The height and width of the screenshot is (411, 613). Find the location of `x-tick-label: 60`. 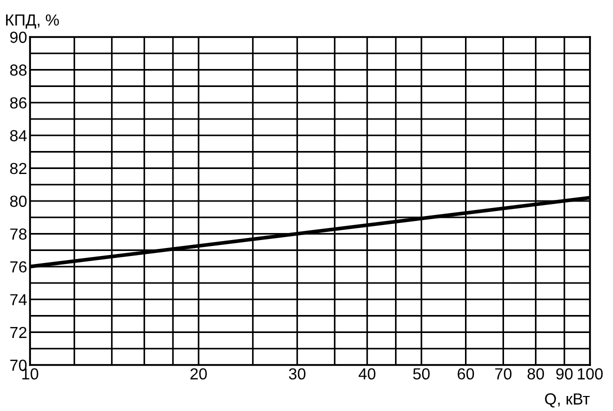

x-tick-label: 60 is located at coordinates (466, 374).